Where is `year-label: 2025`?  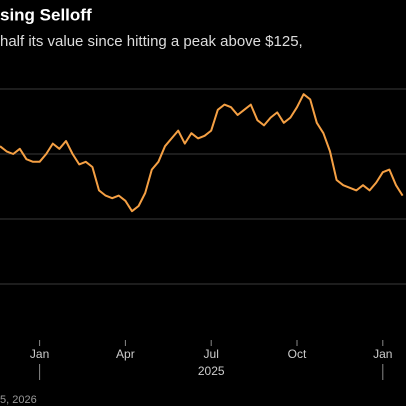
year-label: 2025 is located at coordinates (211, 371).